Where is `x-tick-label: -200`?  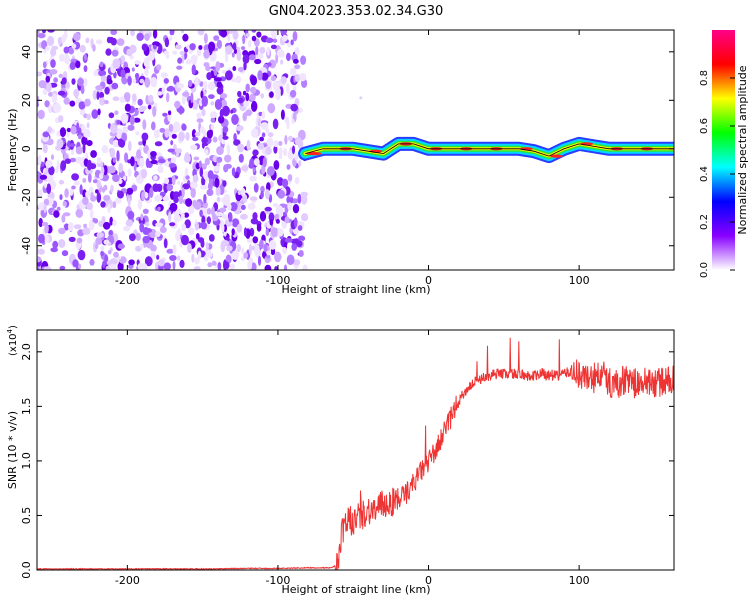 x-tick-label: -200 is located at coordinates (127, 280).